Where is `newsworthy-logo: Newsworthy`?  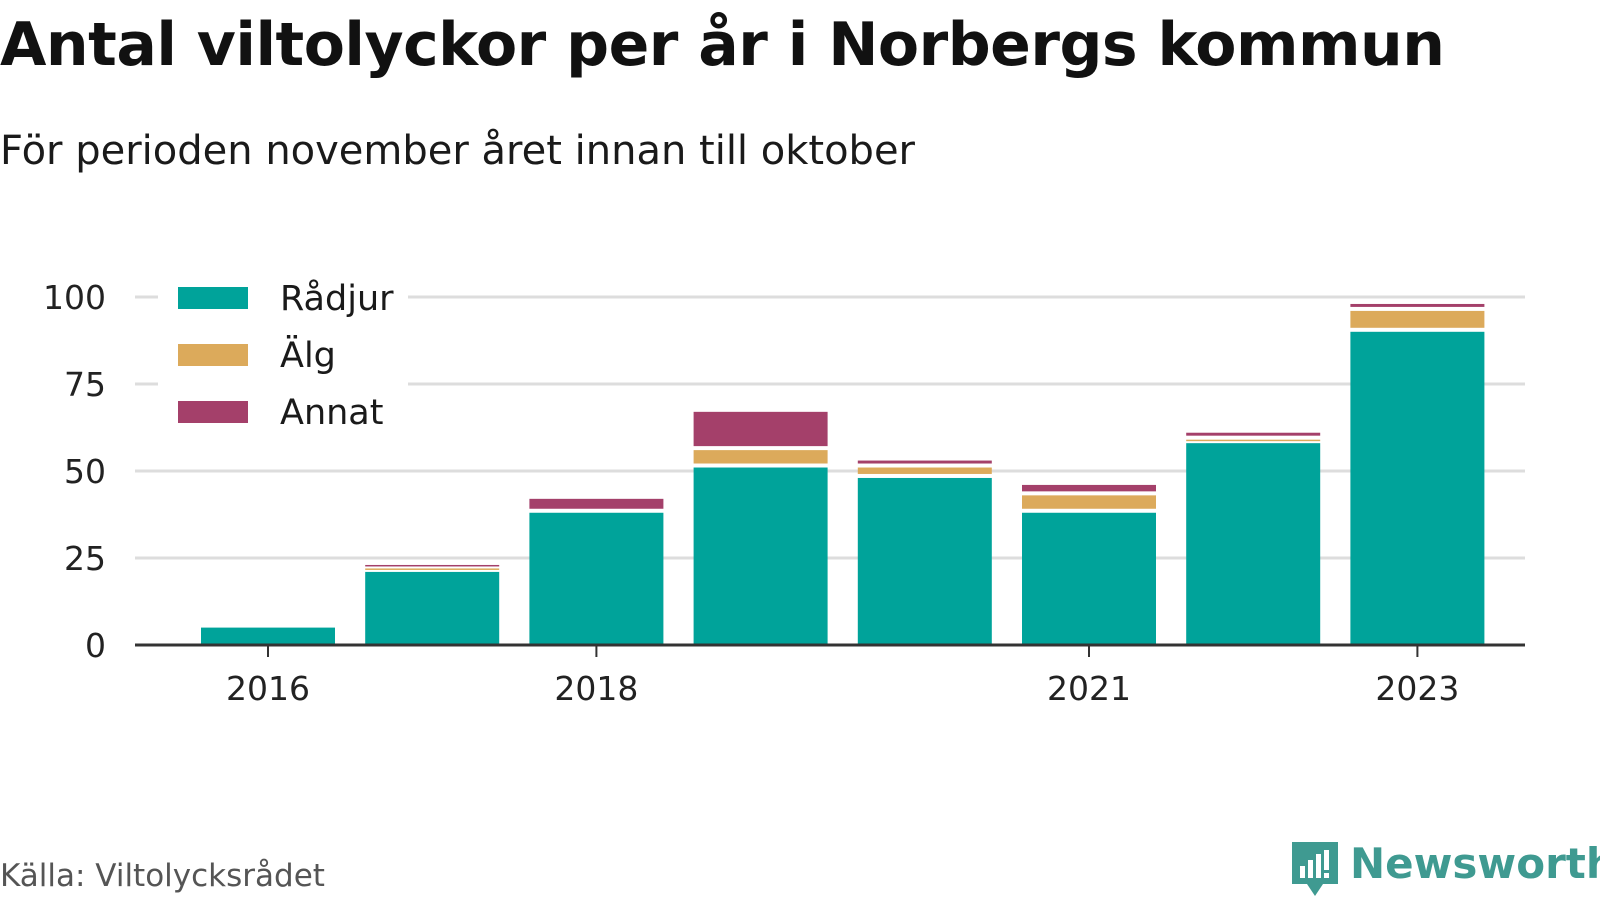
newsworthy-logo: Newsworthy is located at coordinates (1445, 870).